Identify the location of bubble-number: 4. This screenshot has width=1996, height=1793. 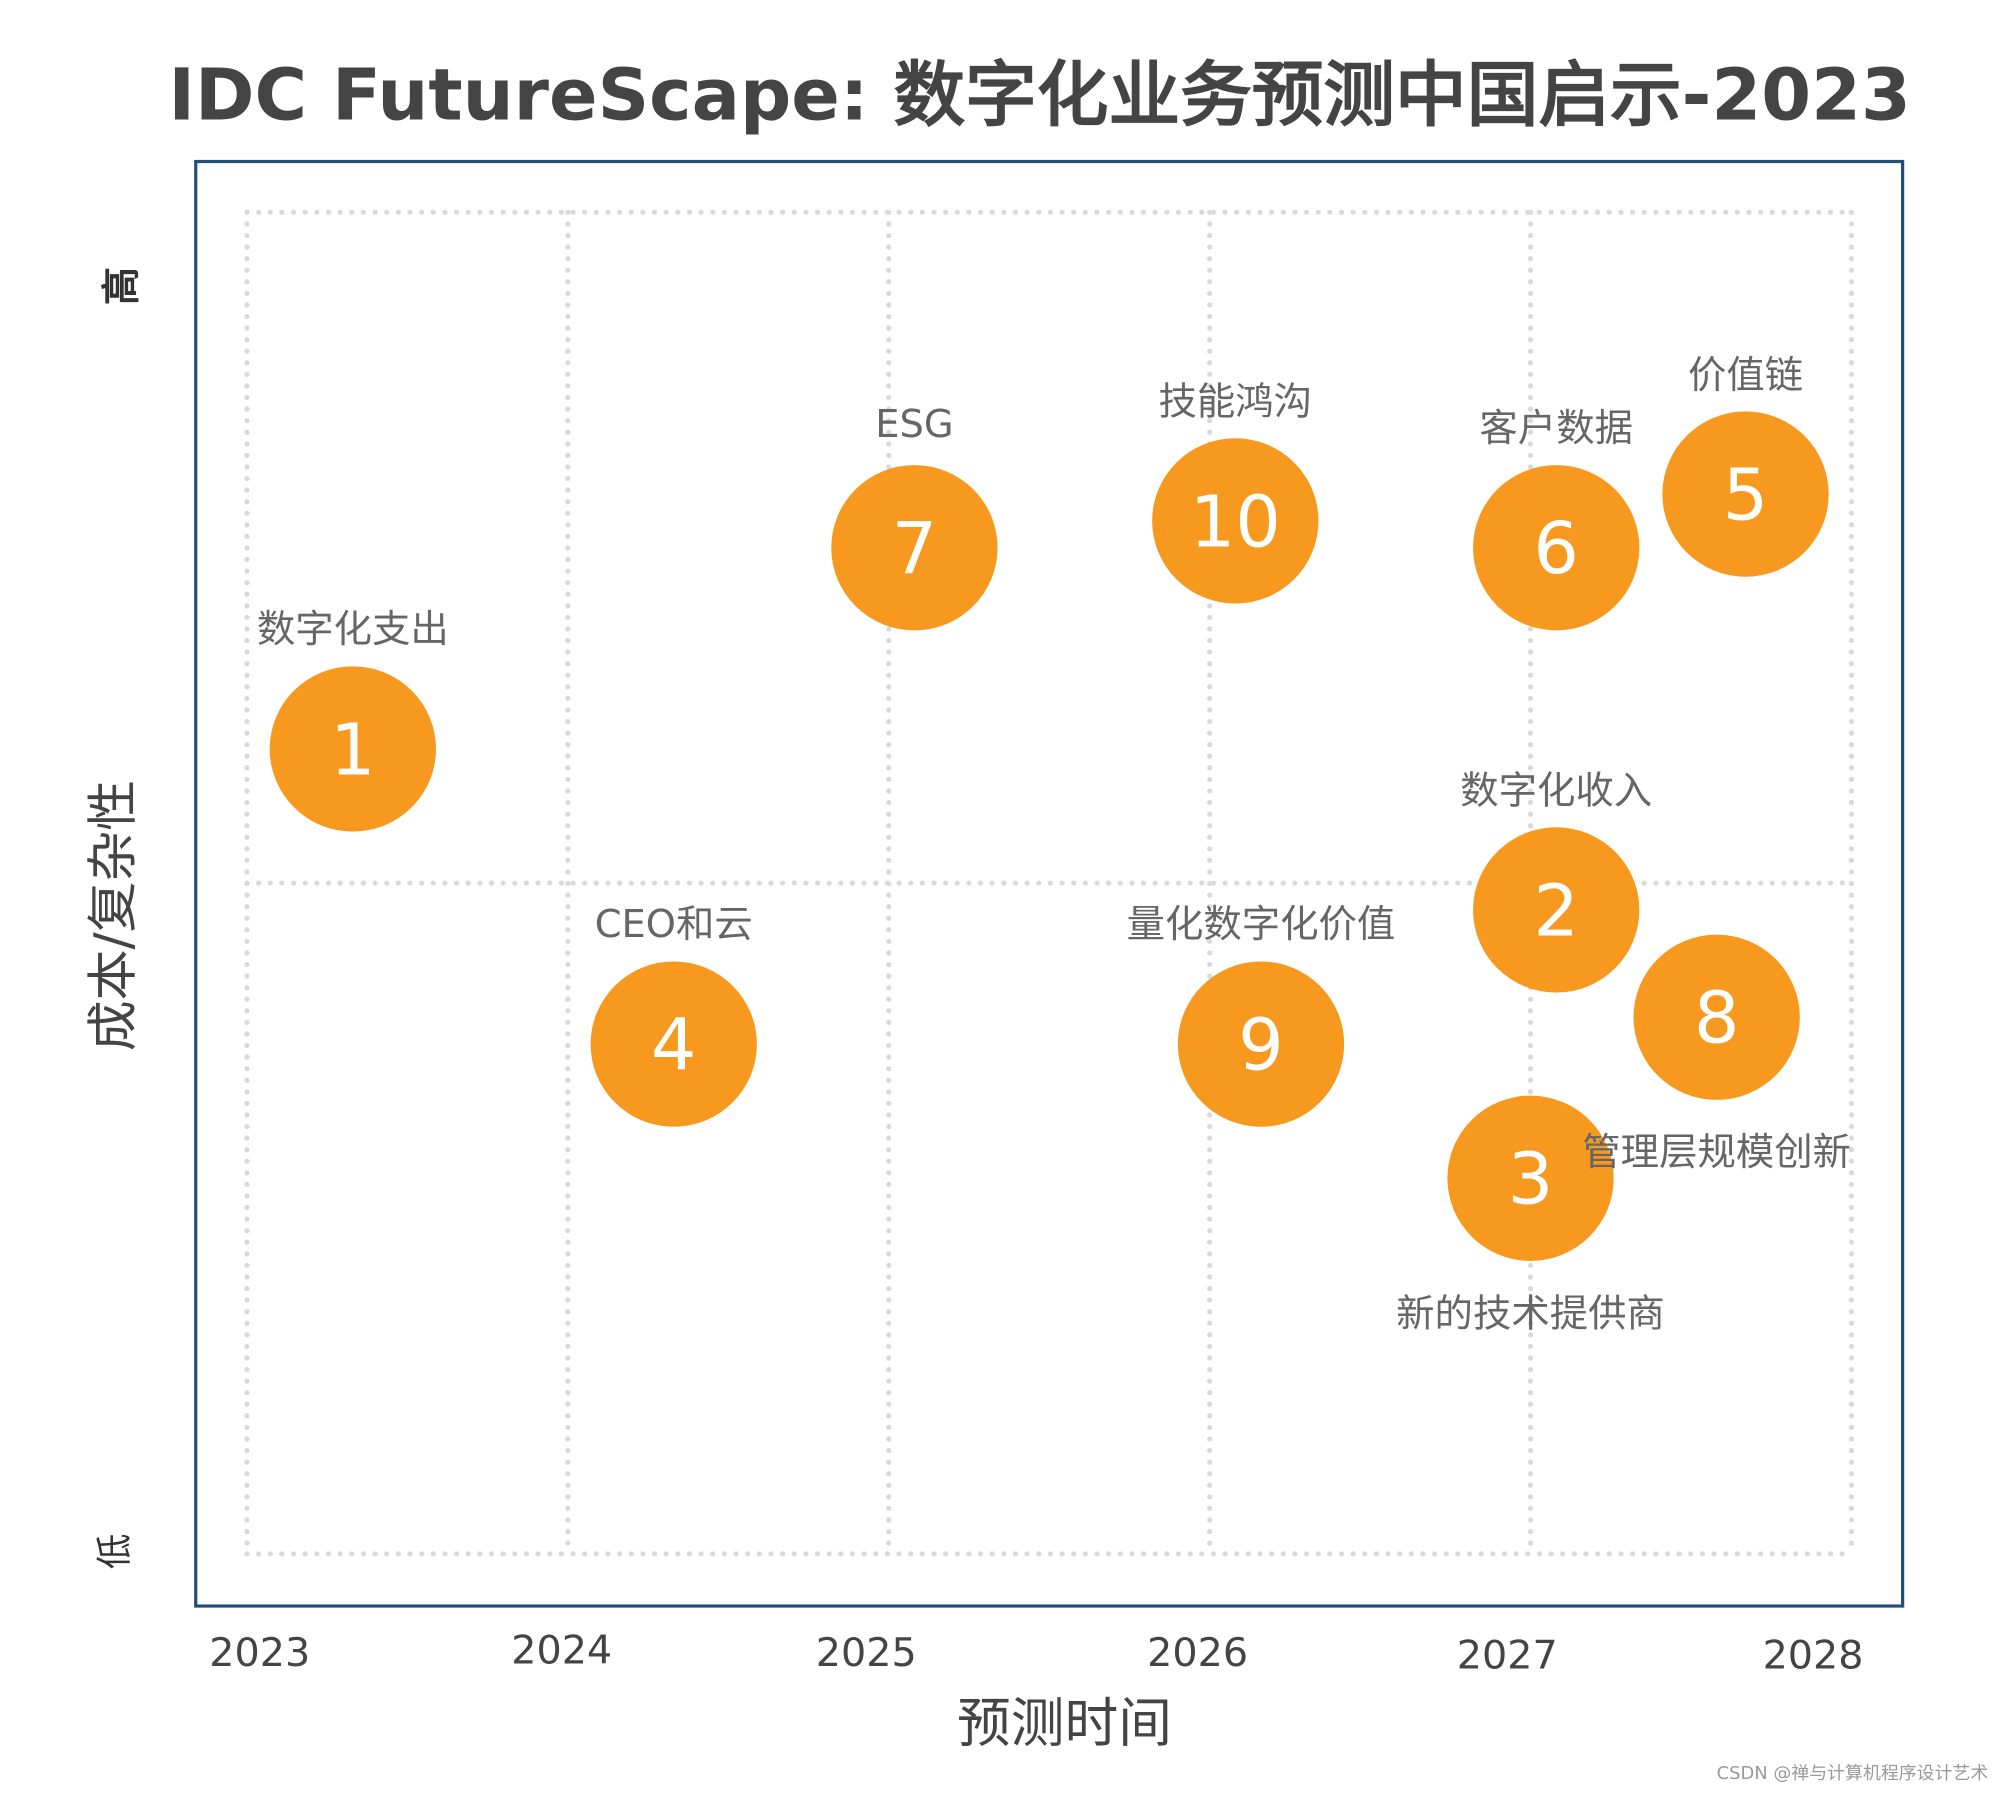
(674, 1045).